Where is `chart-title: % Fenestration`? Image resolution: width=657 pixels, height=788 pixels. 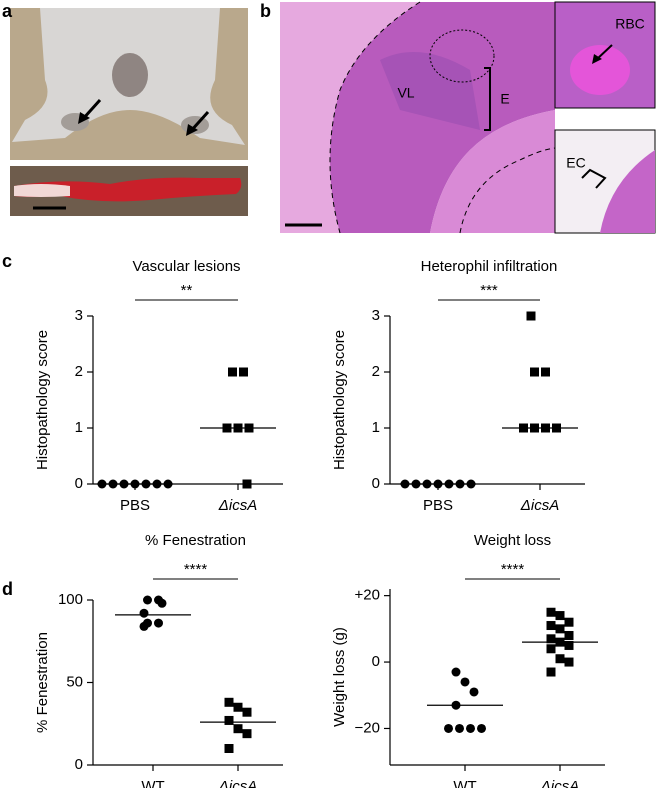 chart-title: % Fenestration is located at coordinates (195, 540).